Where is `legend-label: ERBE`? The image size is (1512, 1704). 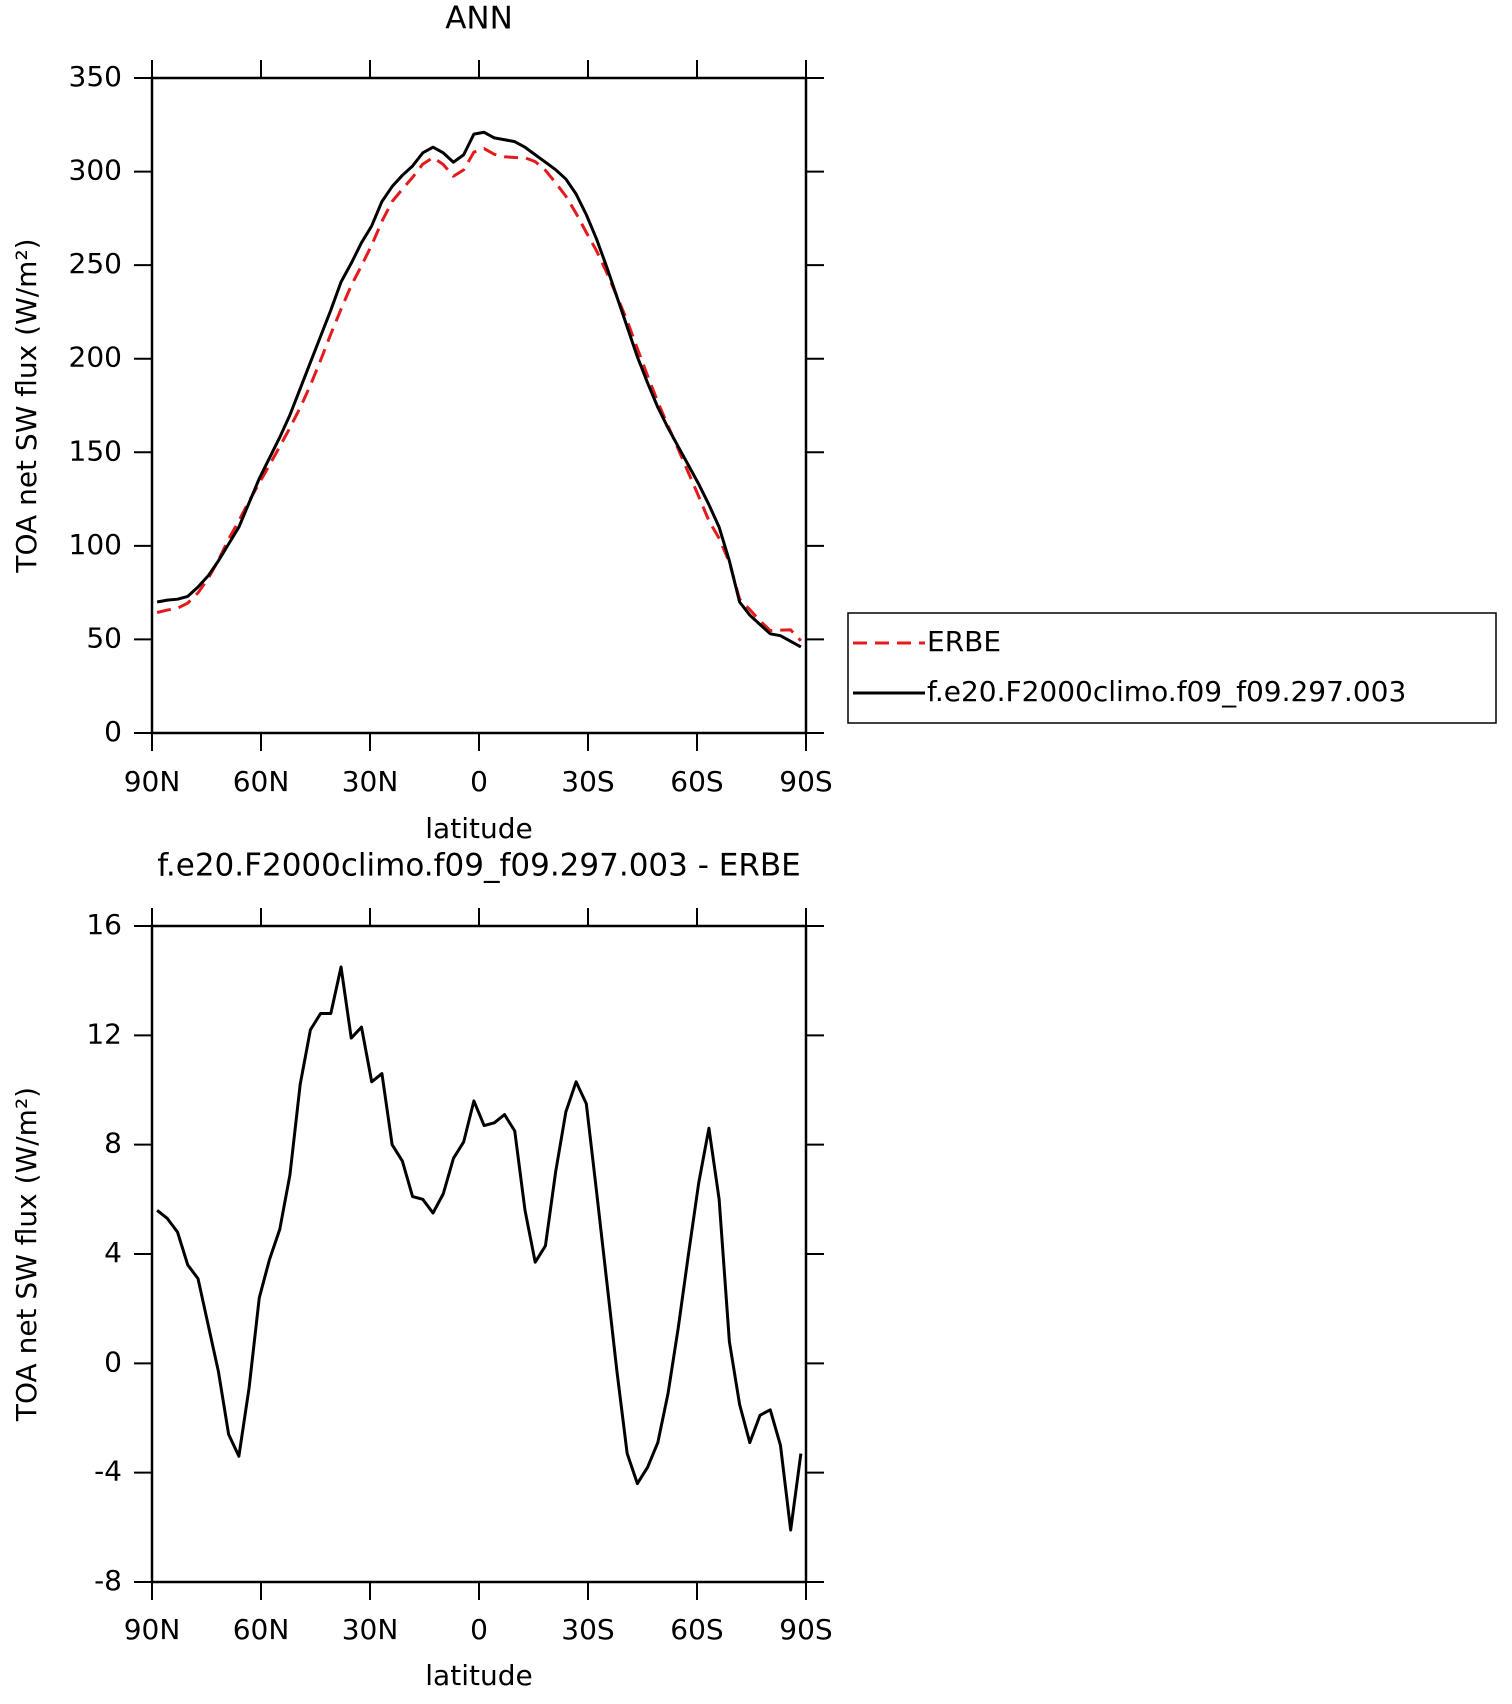 legend-label: ERBE is located at coordinates (964, 641).